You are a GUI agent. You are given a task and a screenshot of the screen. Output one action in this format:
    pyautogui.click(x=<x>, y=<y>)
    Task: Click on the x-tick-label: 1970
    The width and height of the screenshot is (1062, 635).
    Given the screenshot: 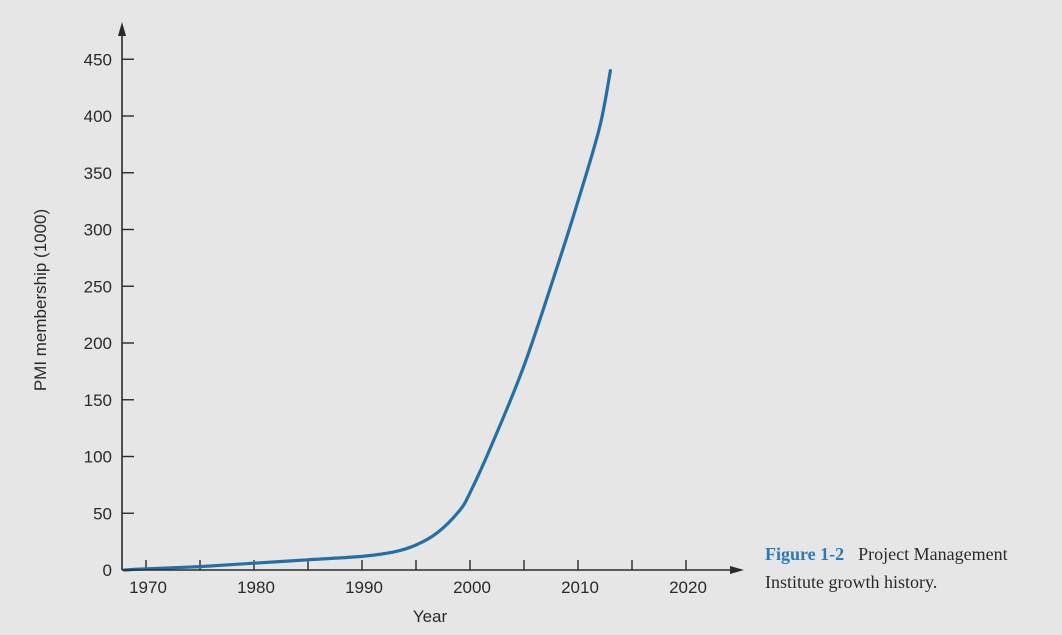 What is the action you would take?
    pyautogui.click(x=148, y=587)
    